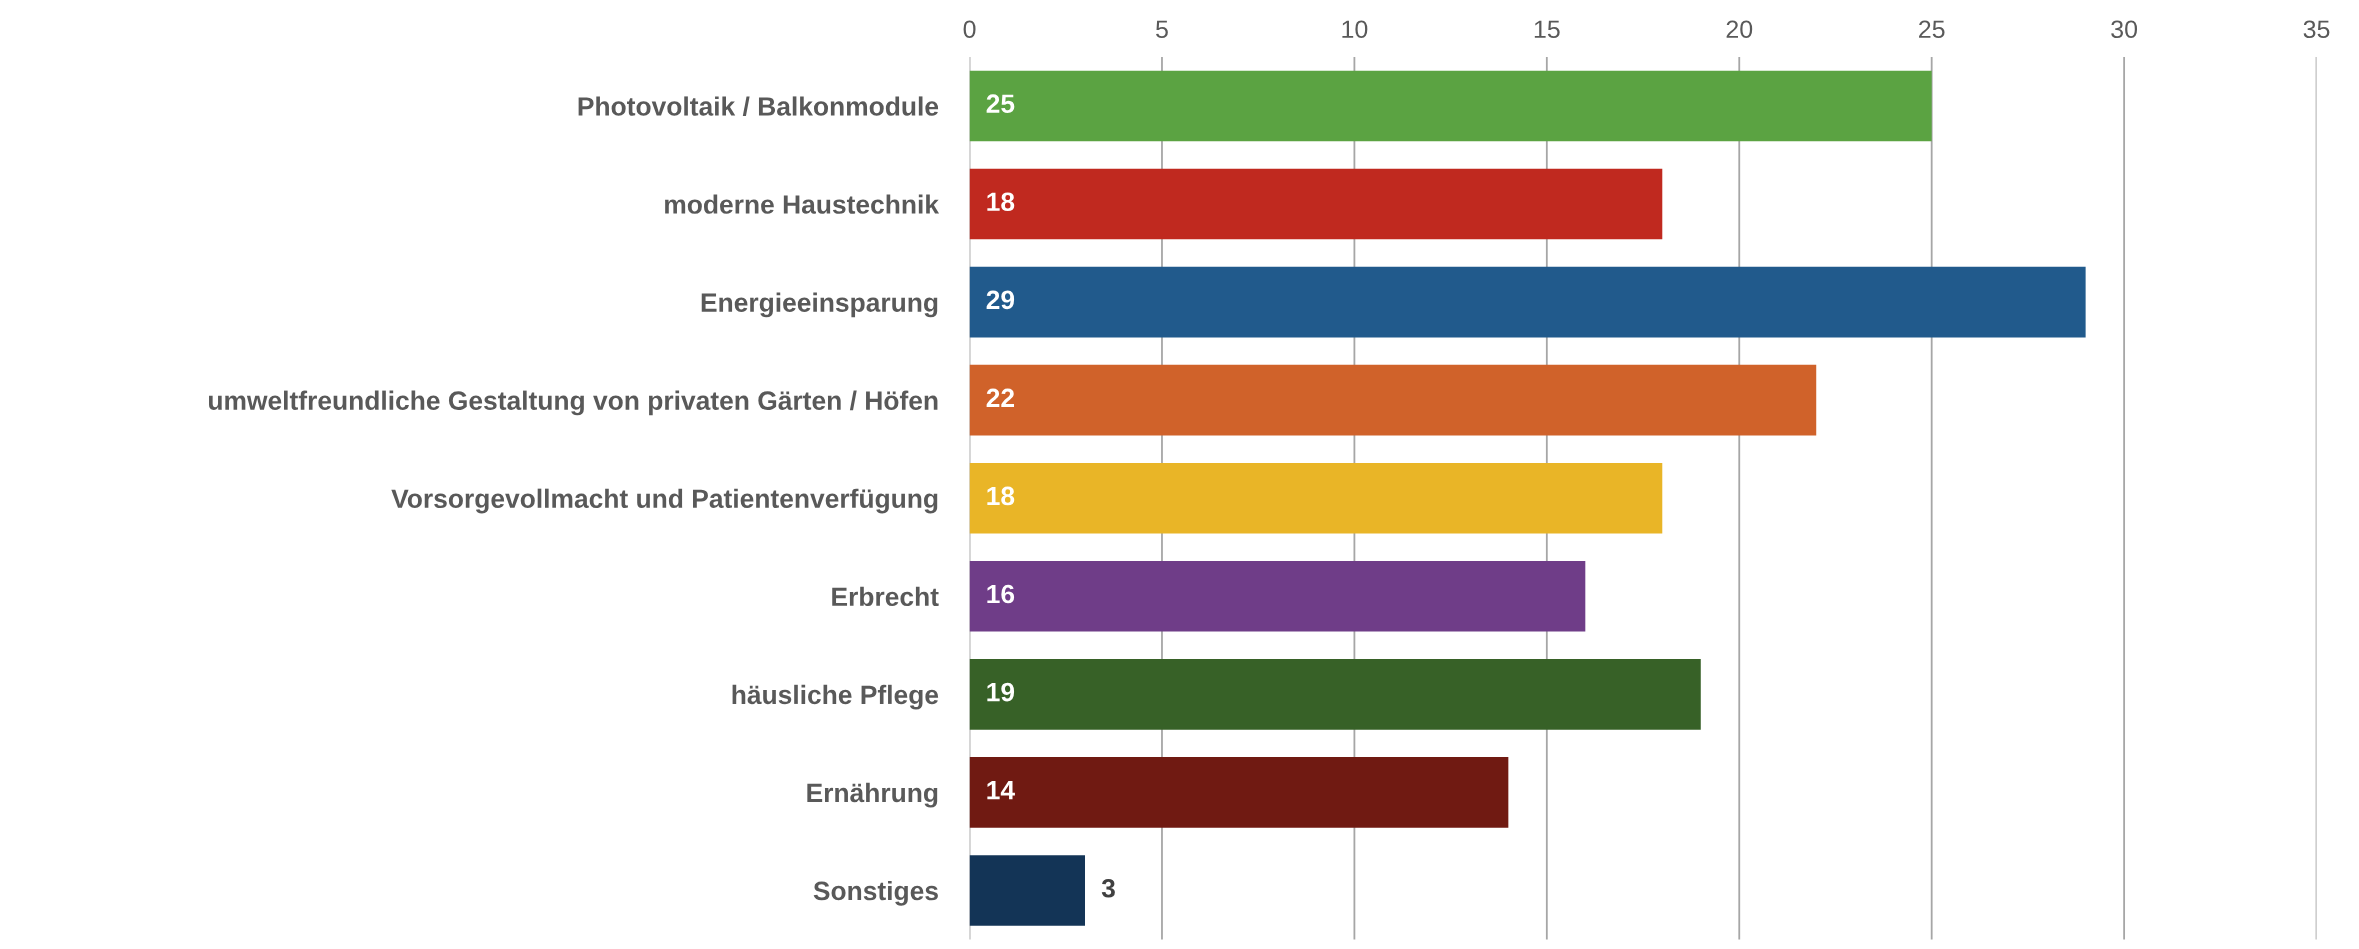 This screenshot has width=2359, height=949. I want to click on x-tick-label: 0, so click(969, 29).